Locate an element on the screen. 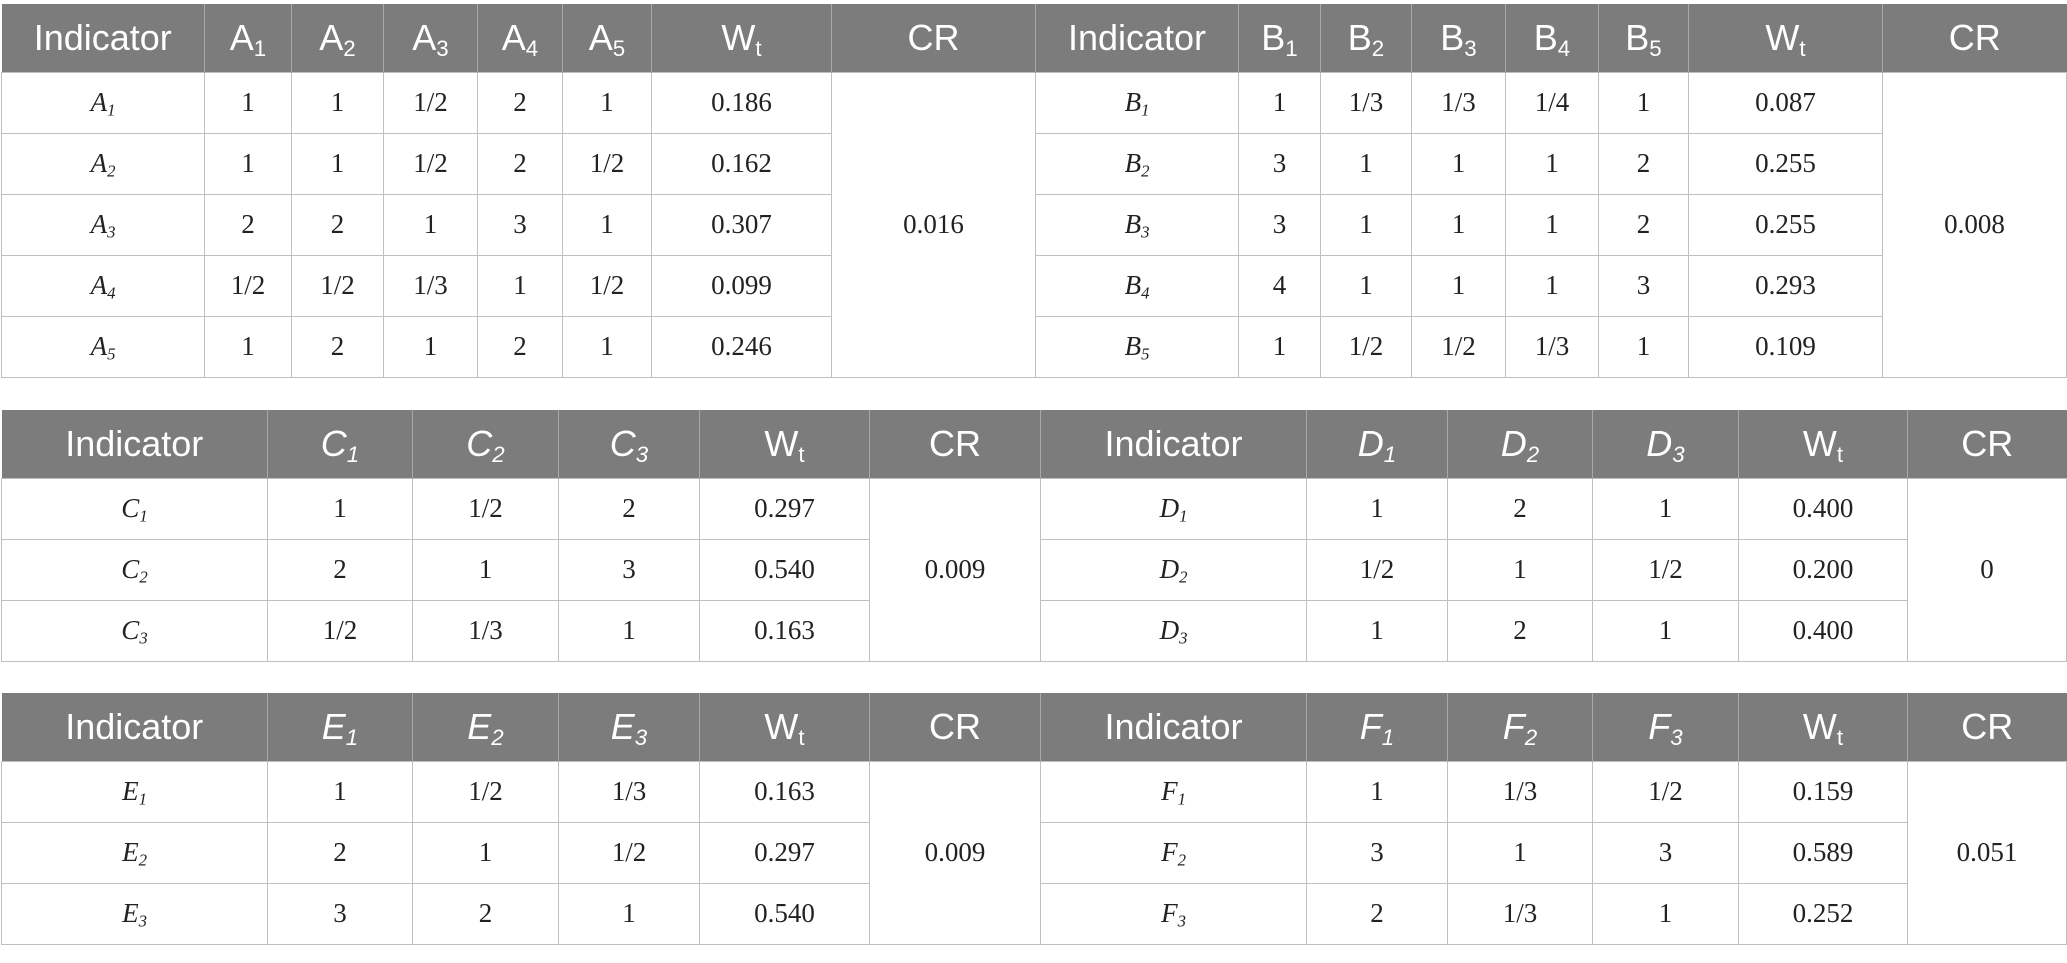 This screenshot has height=963, width=2067. weight-cell: 0.252 is located at coordinates (1823, 913).